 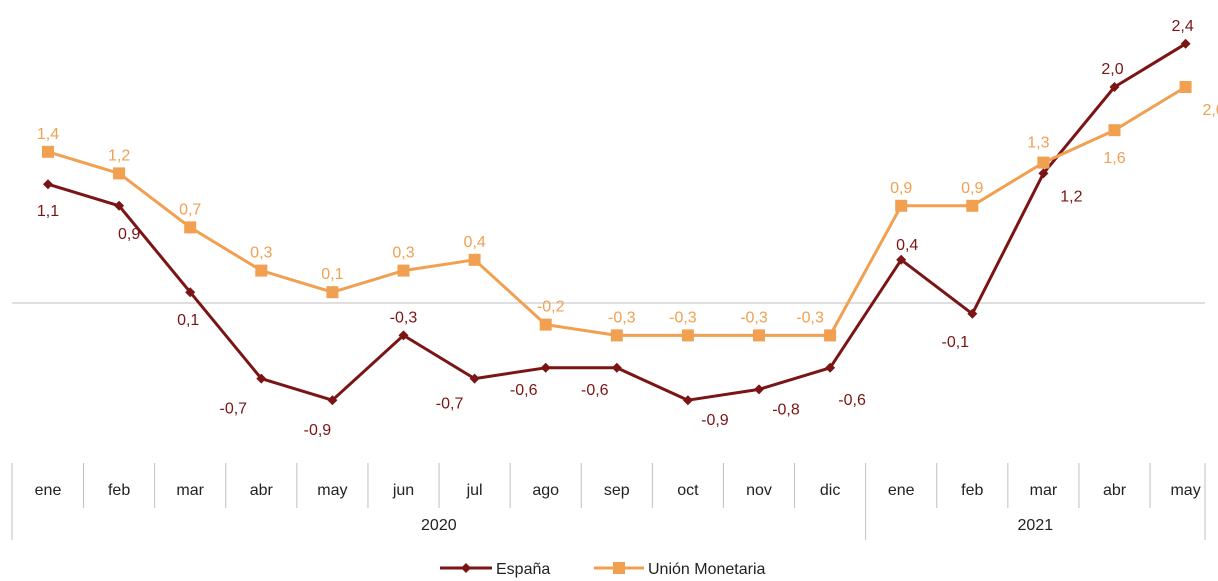 I want to click on x-tick-label: ago, so click(x=545, y=490).